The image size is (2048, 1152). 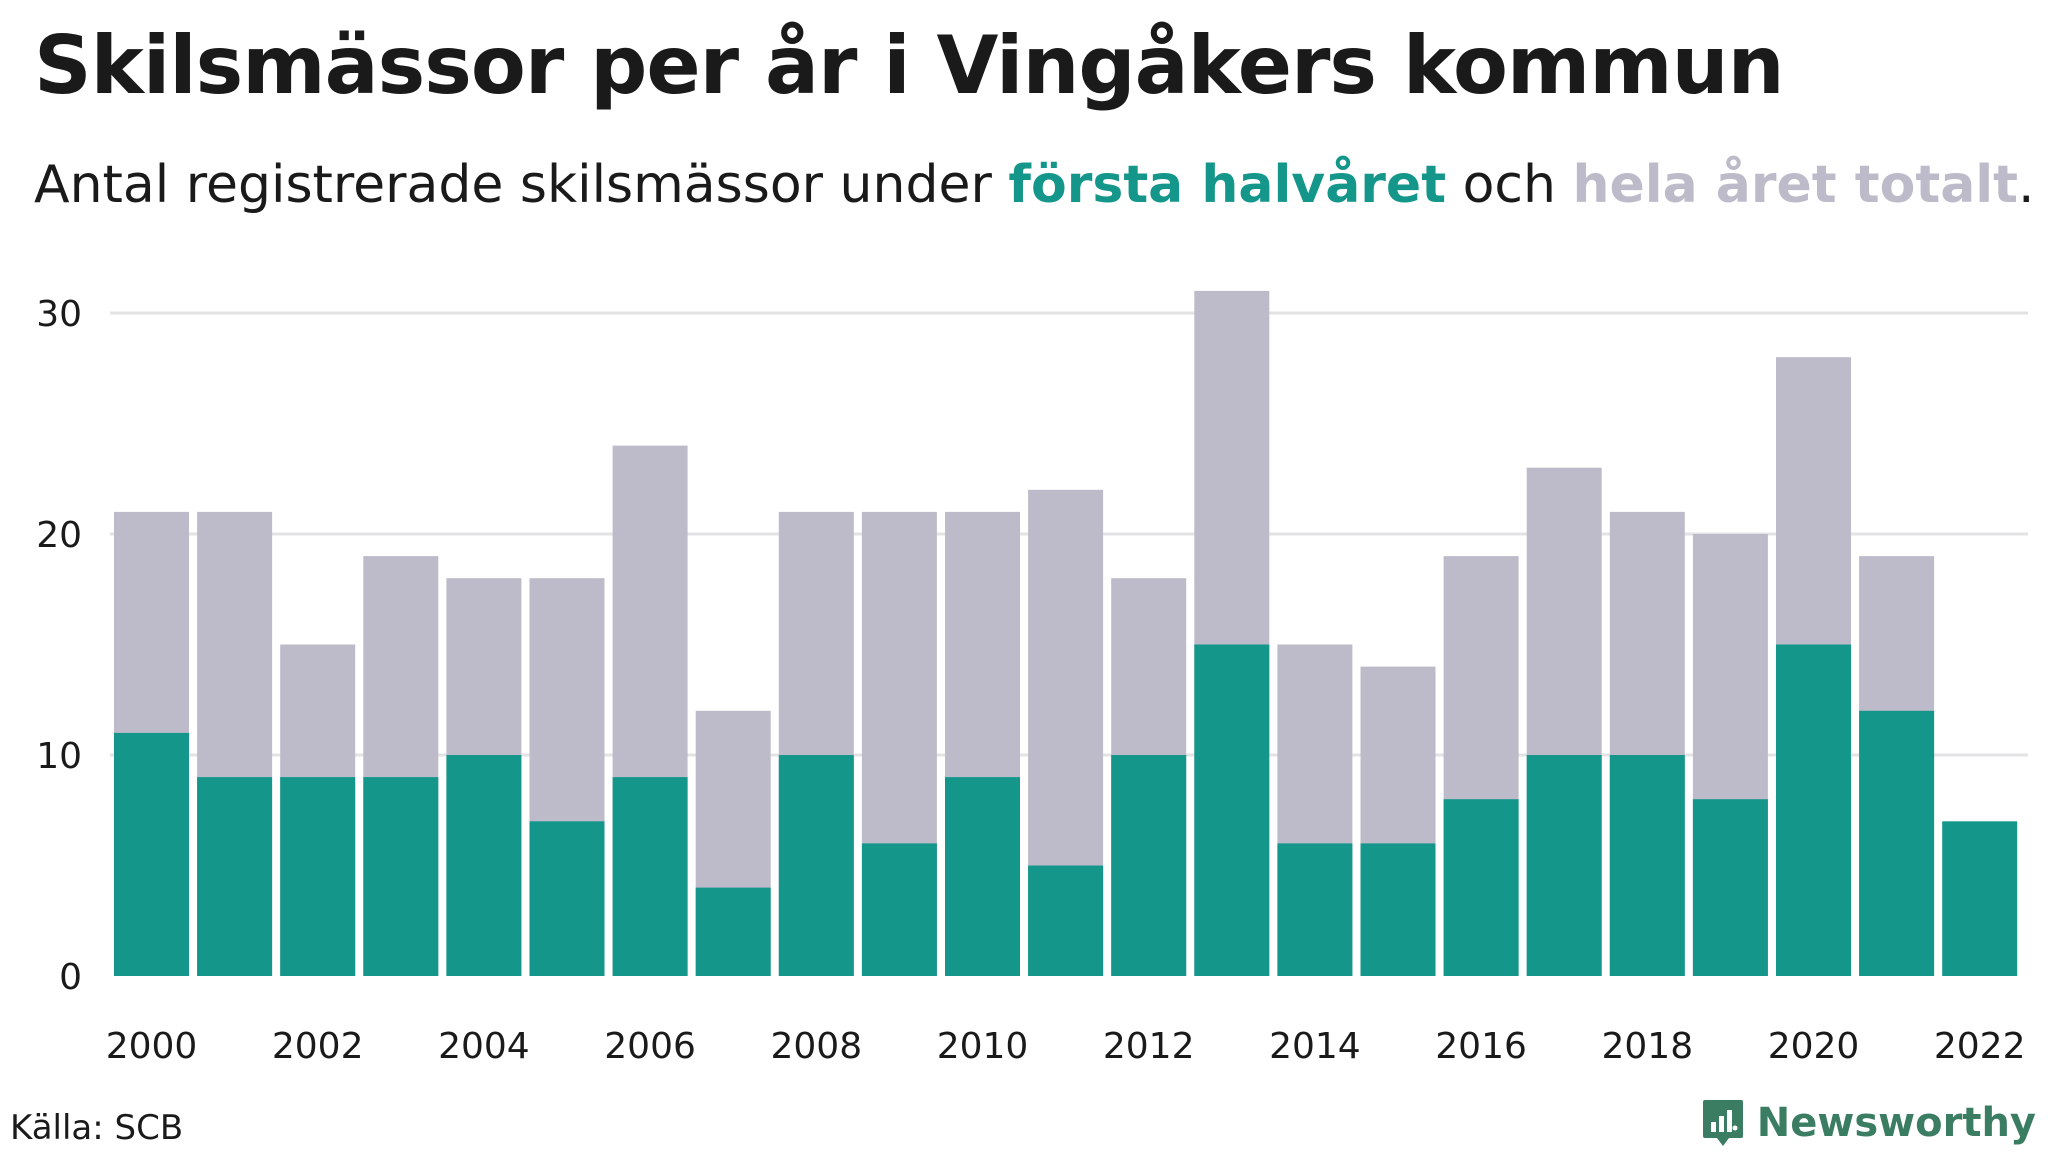 I want to click on x-tick-label-2016: 2016, so click(x=1481, y=1046).